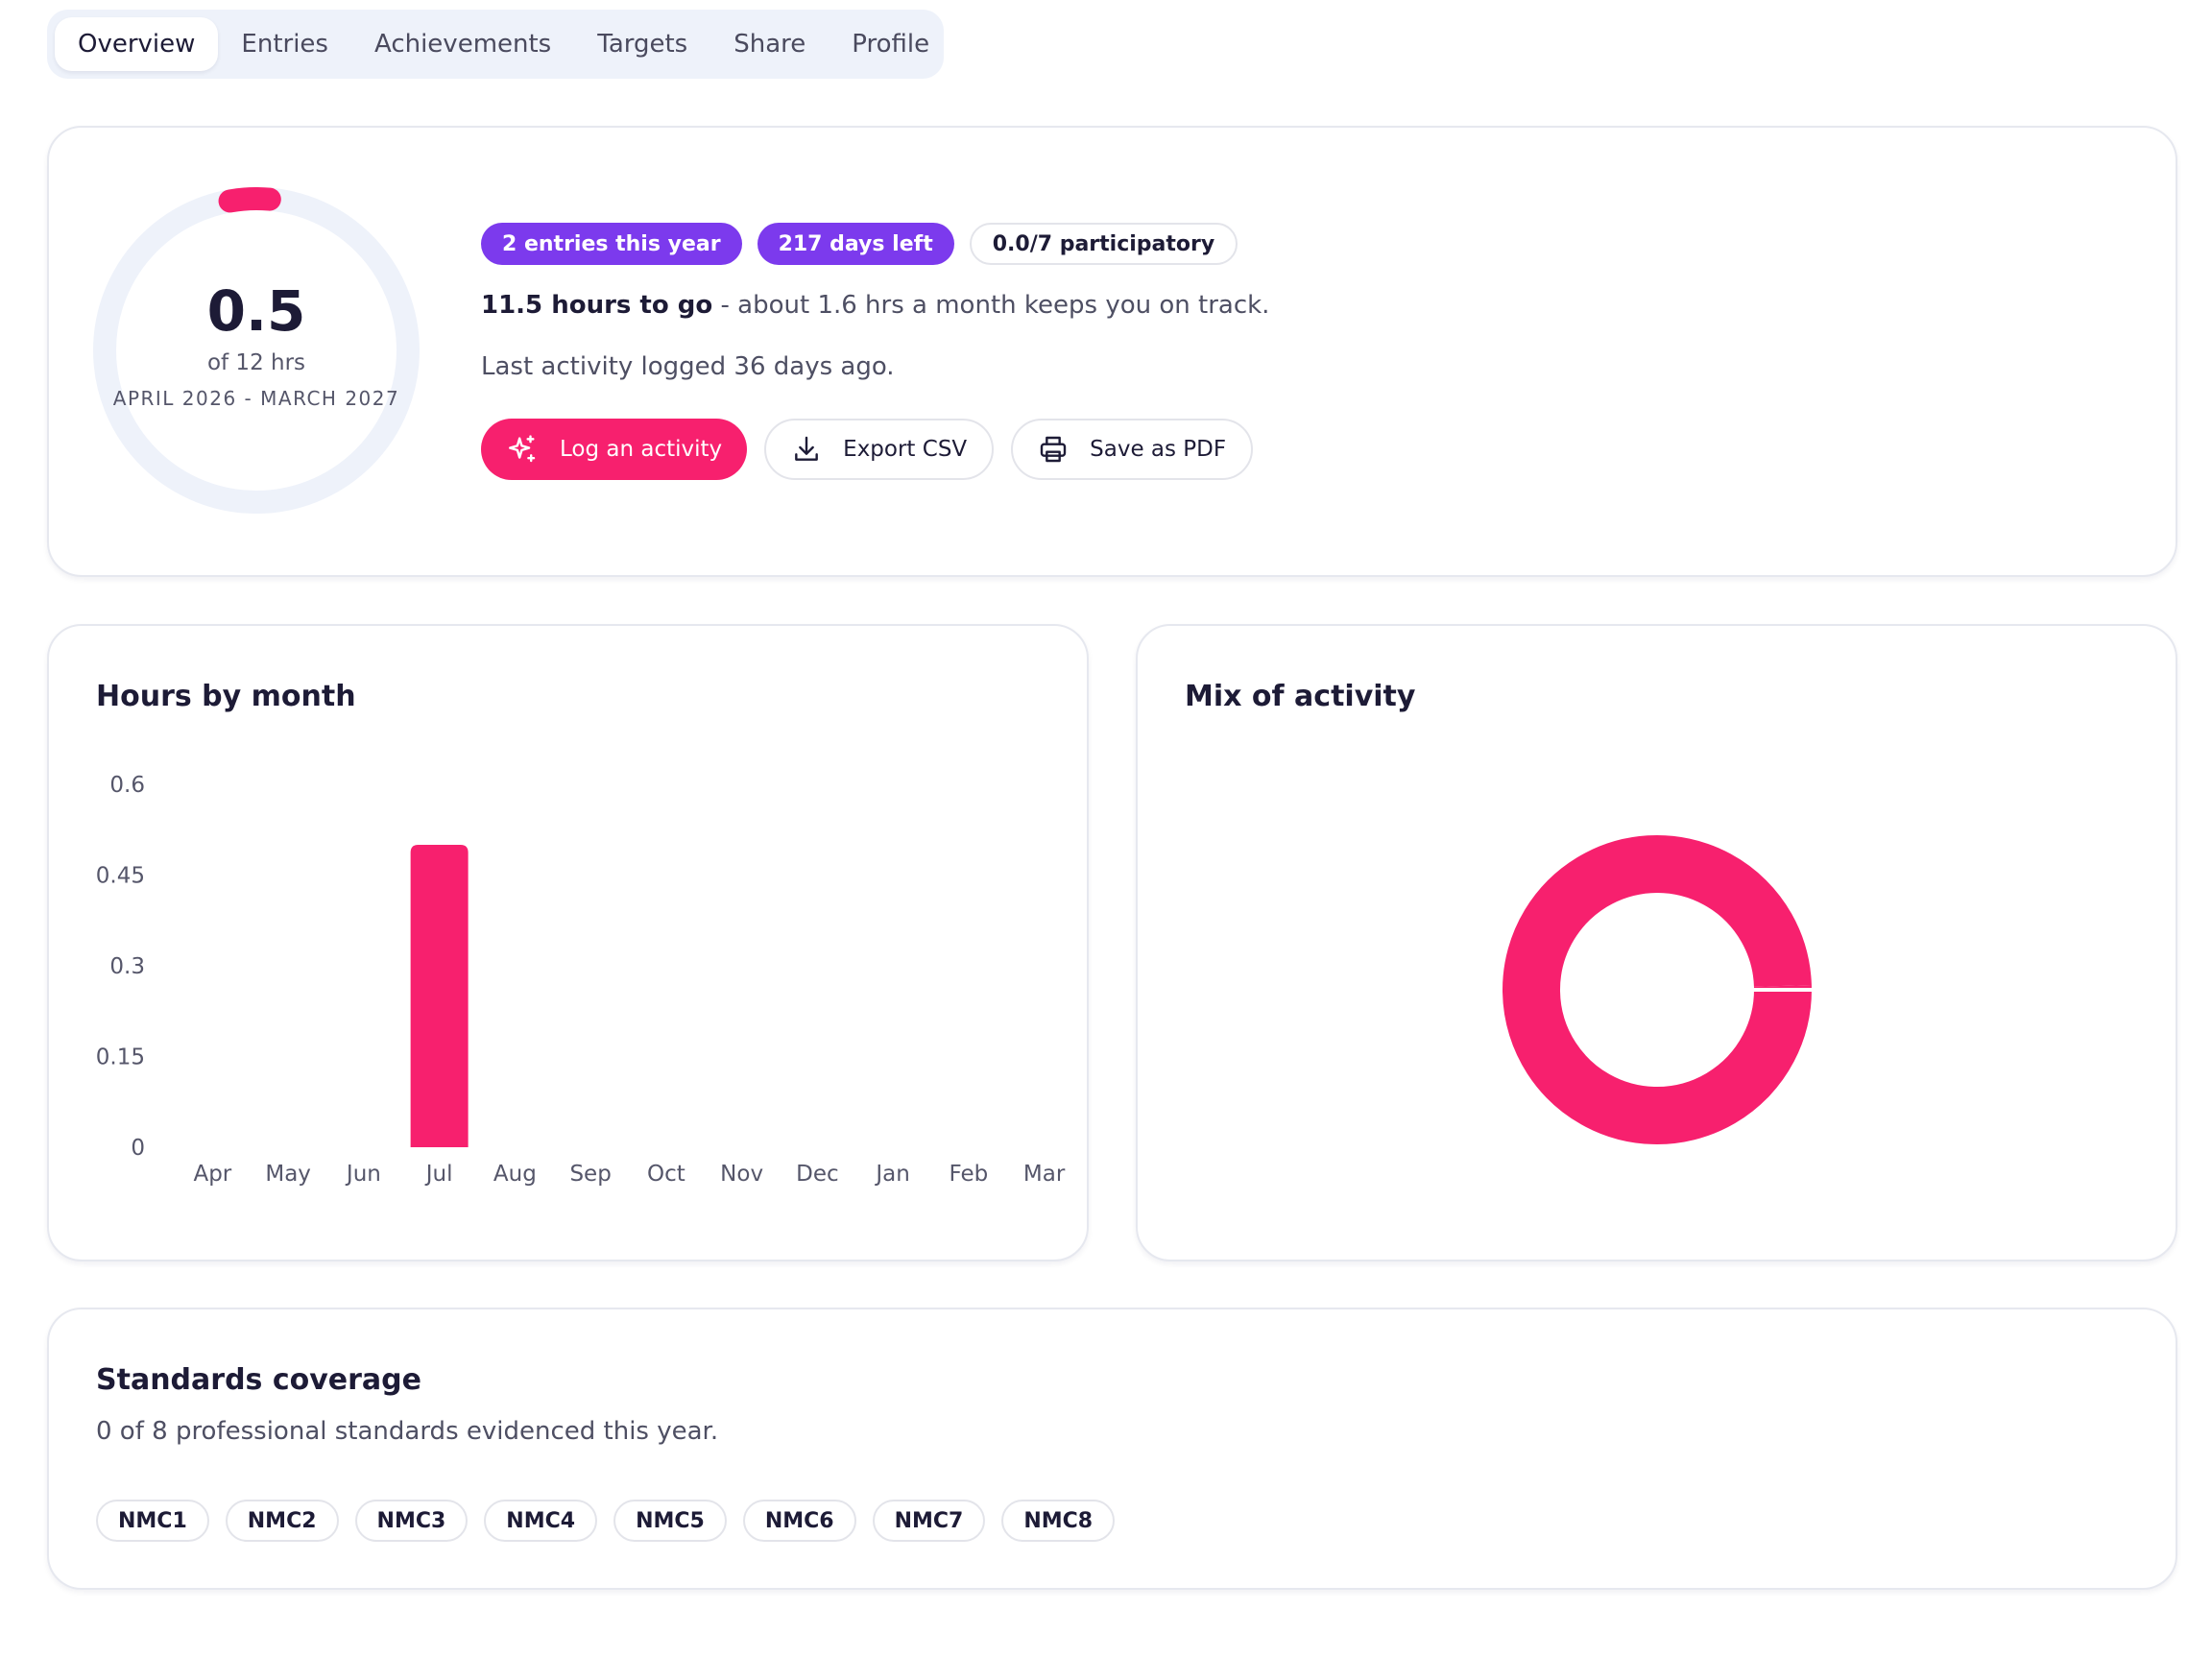 This screenshot has width=2212, height=1657. I want to click on log-activity-button: Log an activity, so click(614, 449).